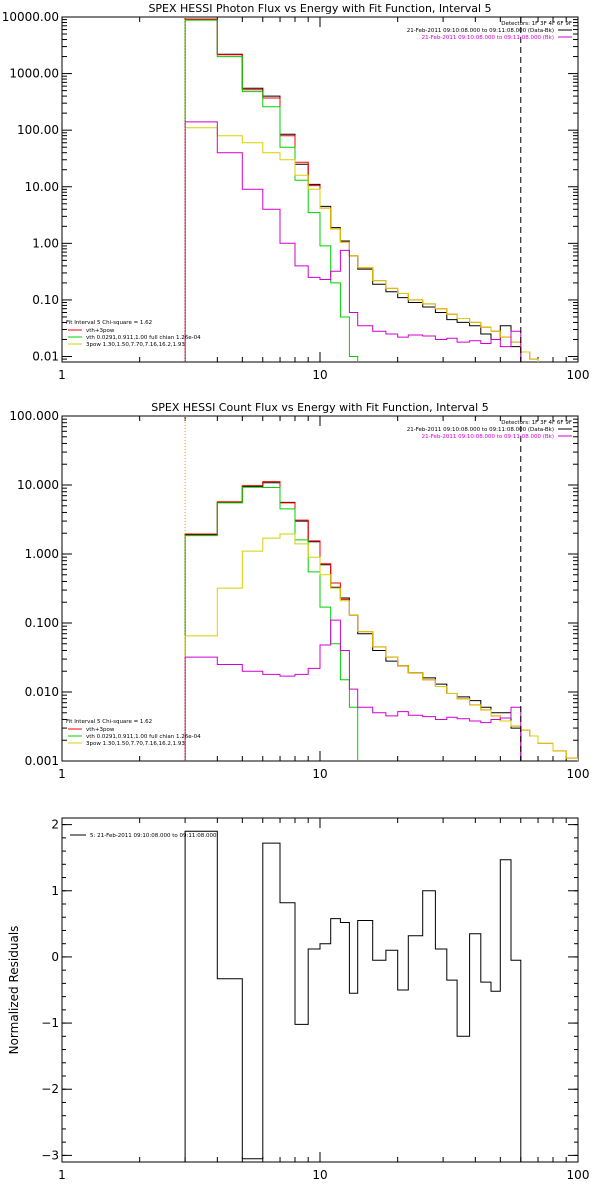 The width and height of the screenshot is (600, 1200). What do you see at coordinates (38, 485) in the screenshot?
I see `y-tick-label: 10.000` at bounding box center [38, 485].